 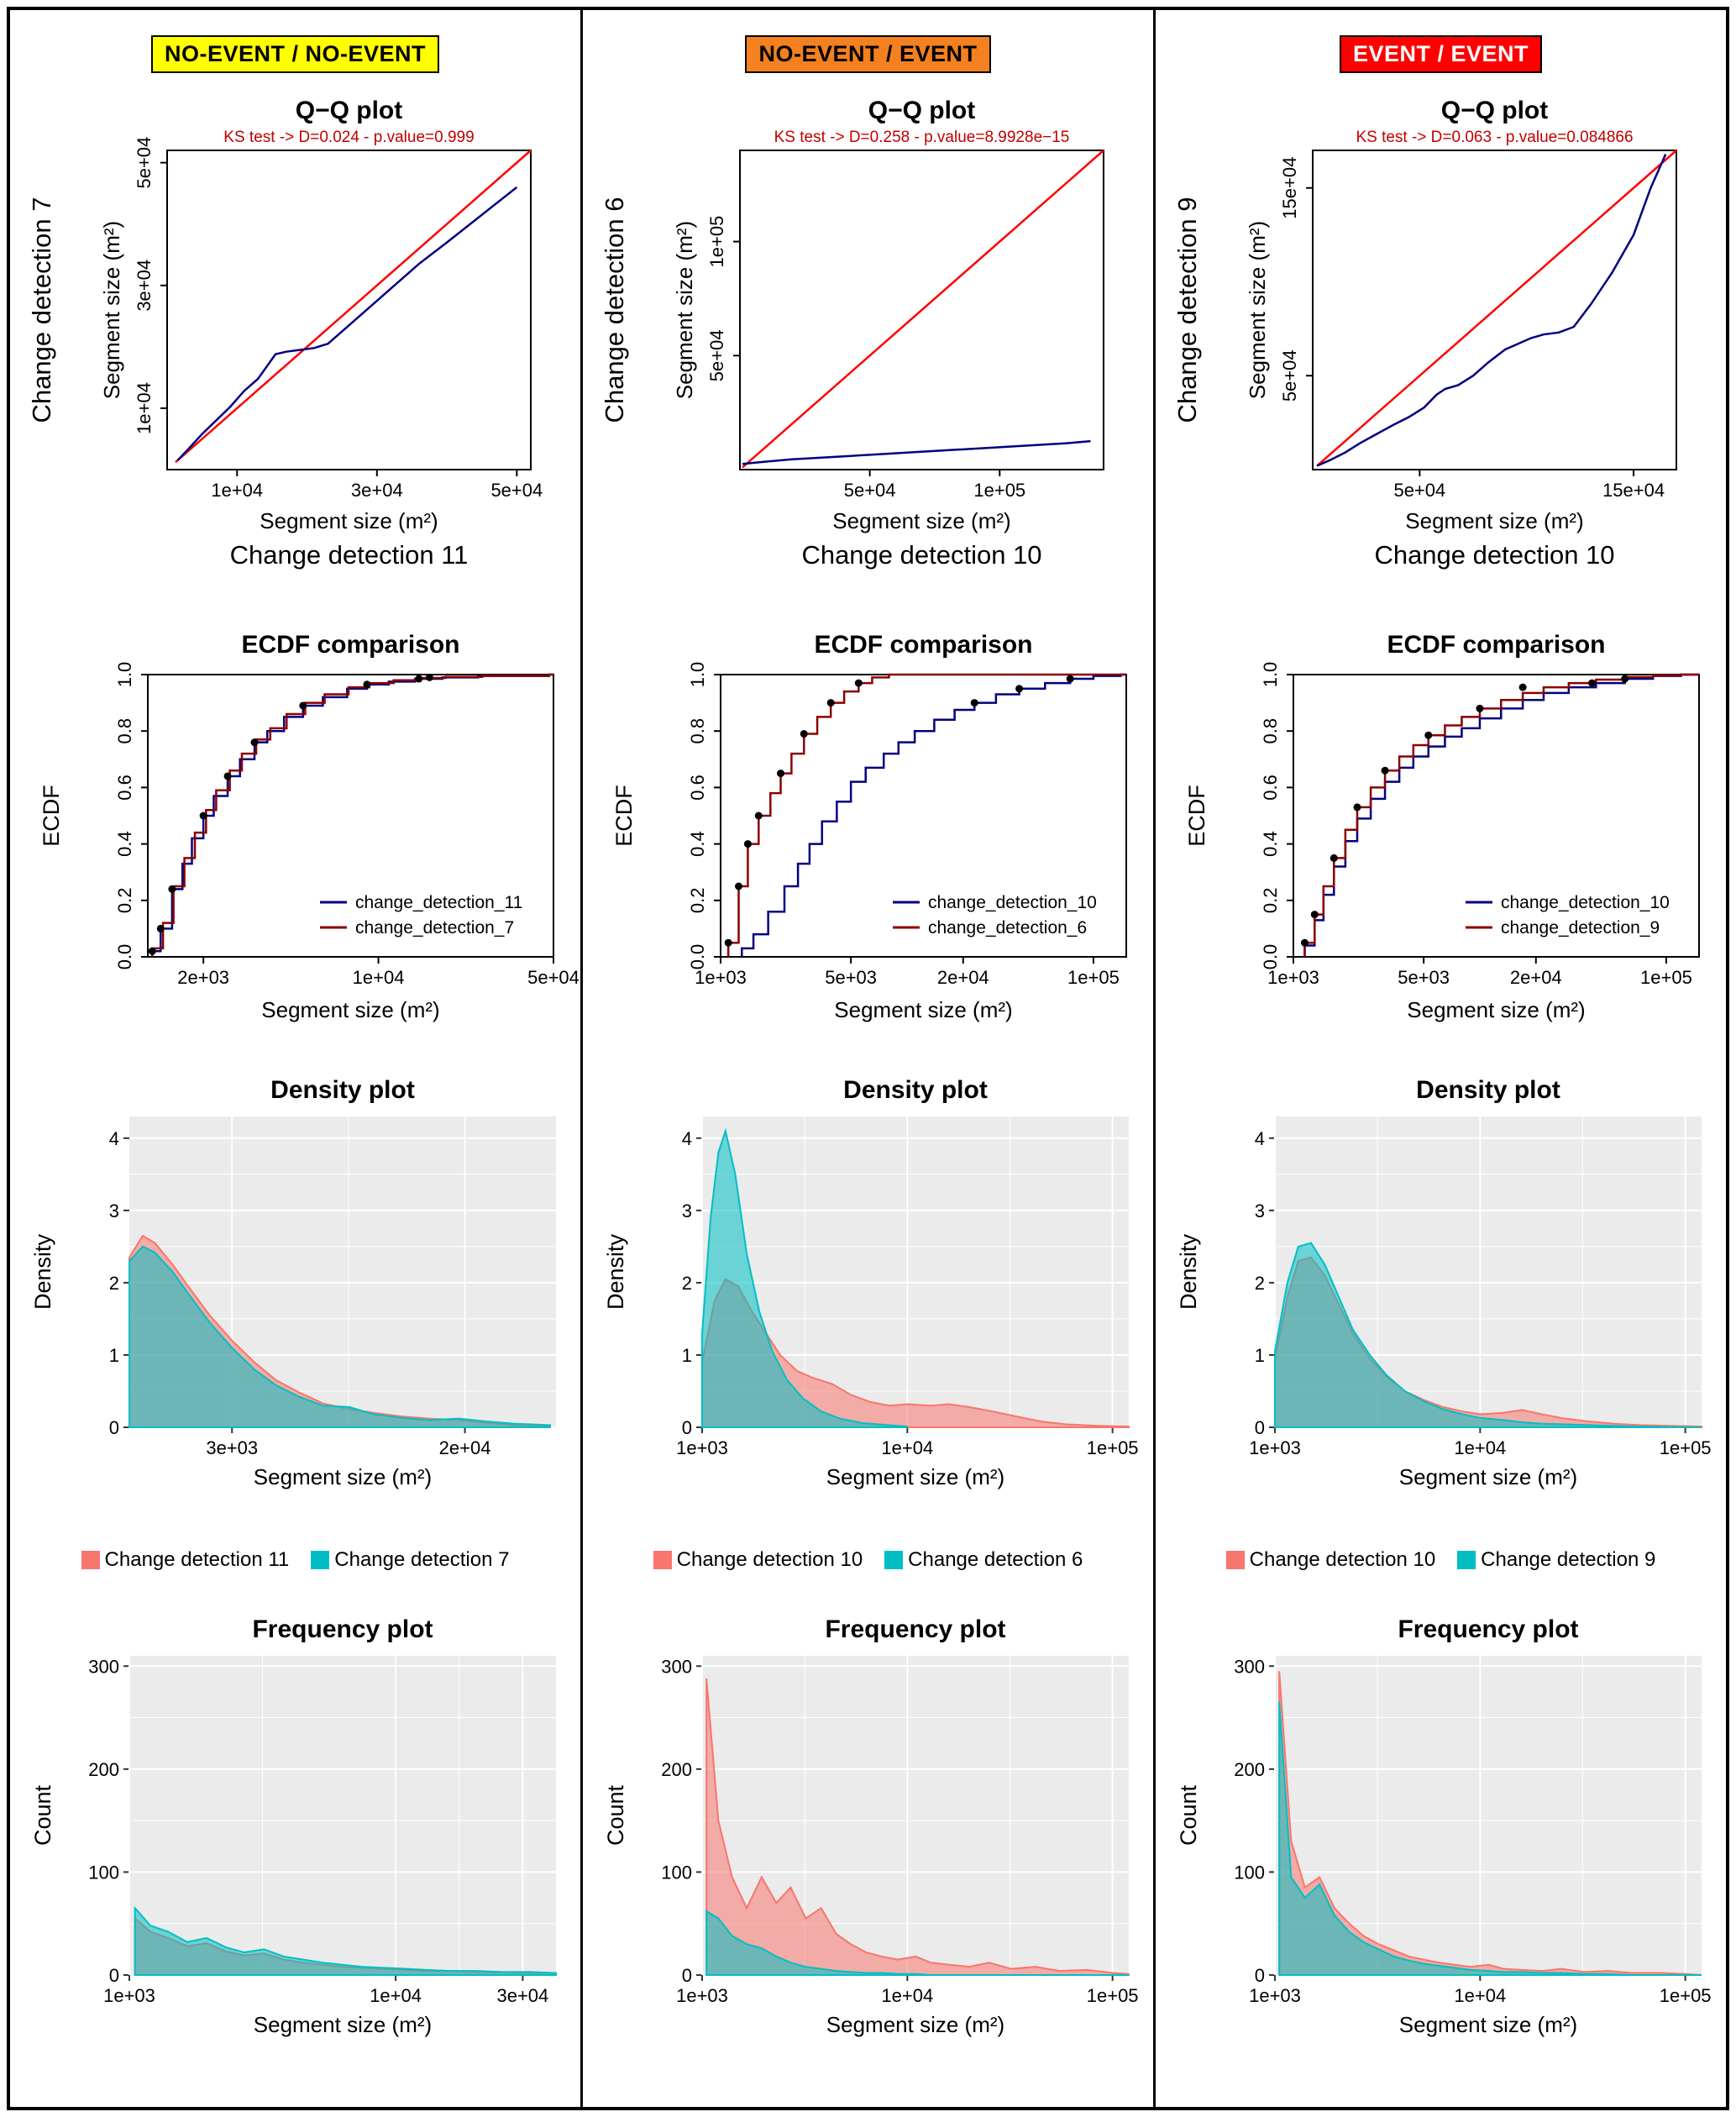 What do you see at coordinates (1270, 731) in the screenshot?
I see `y-tick-label: 0.8` at bounding box center [1270, 731].